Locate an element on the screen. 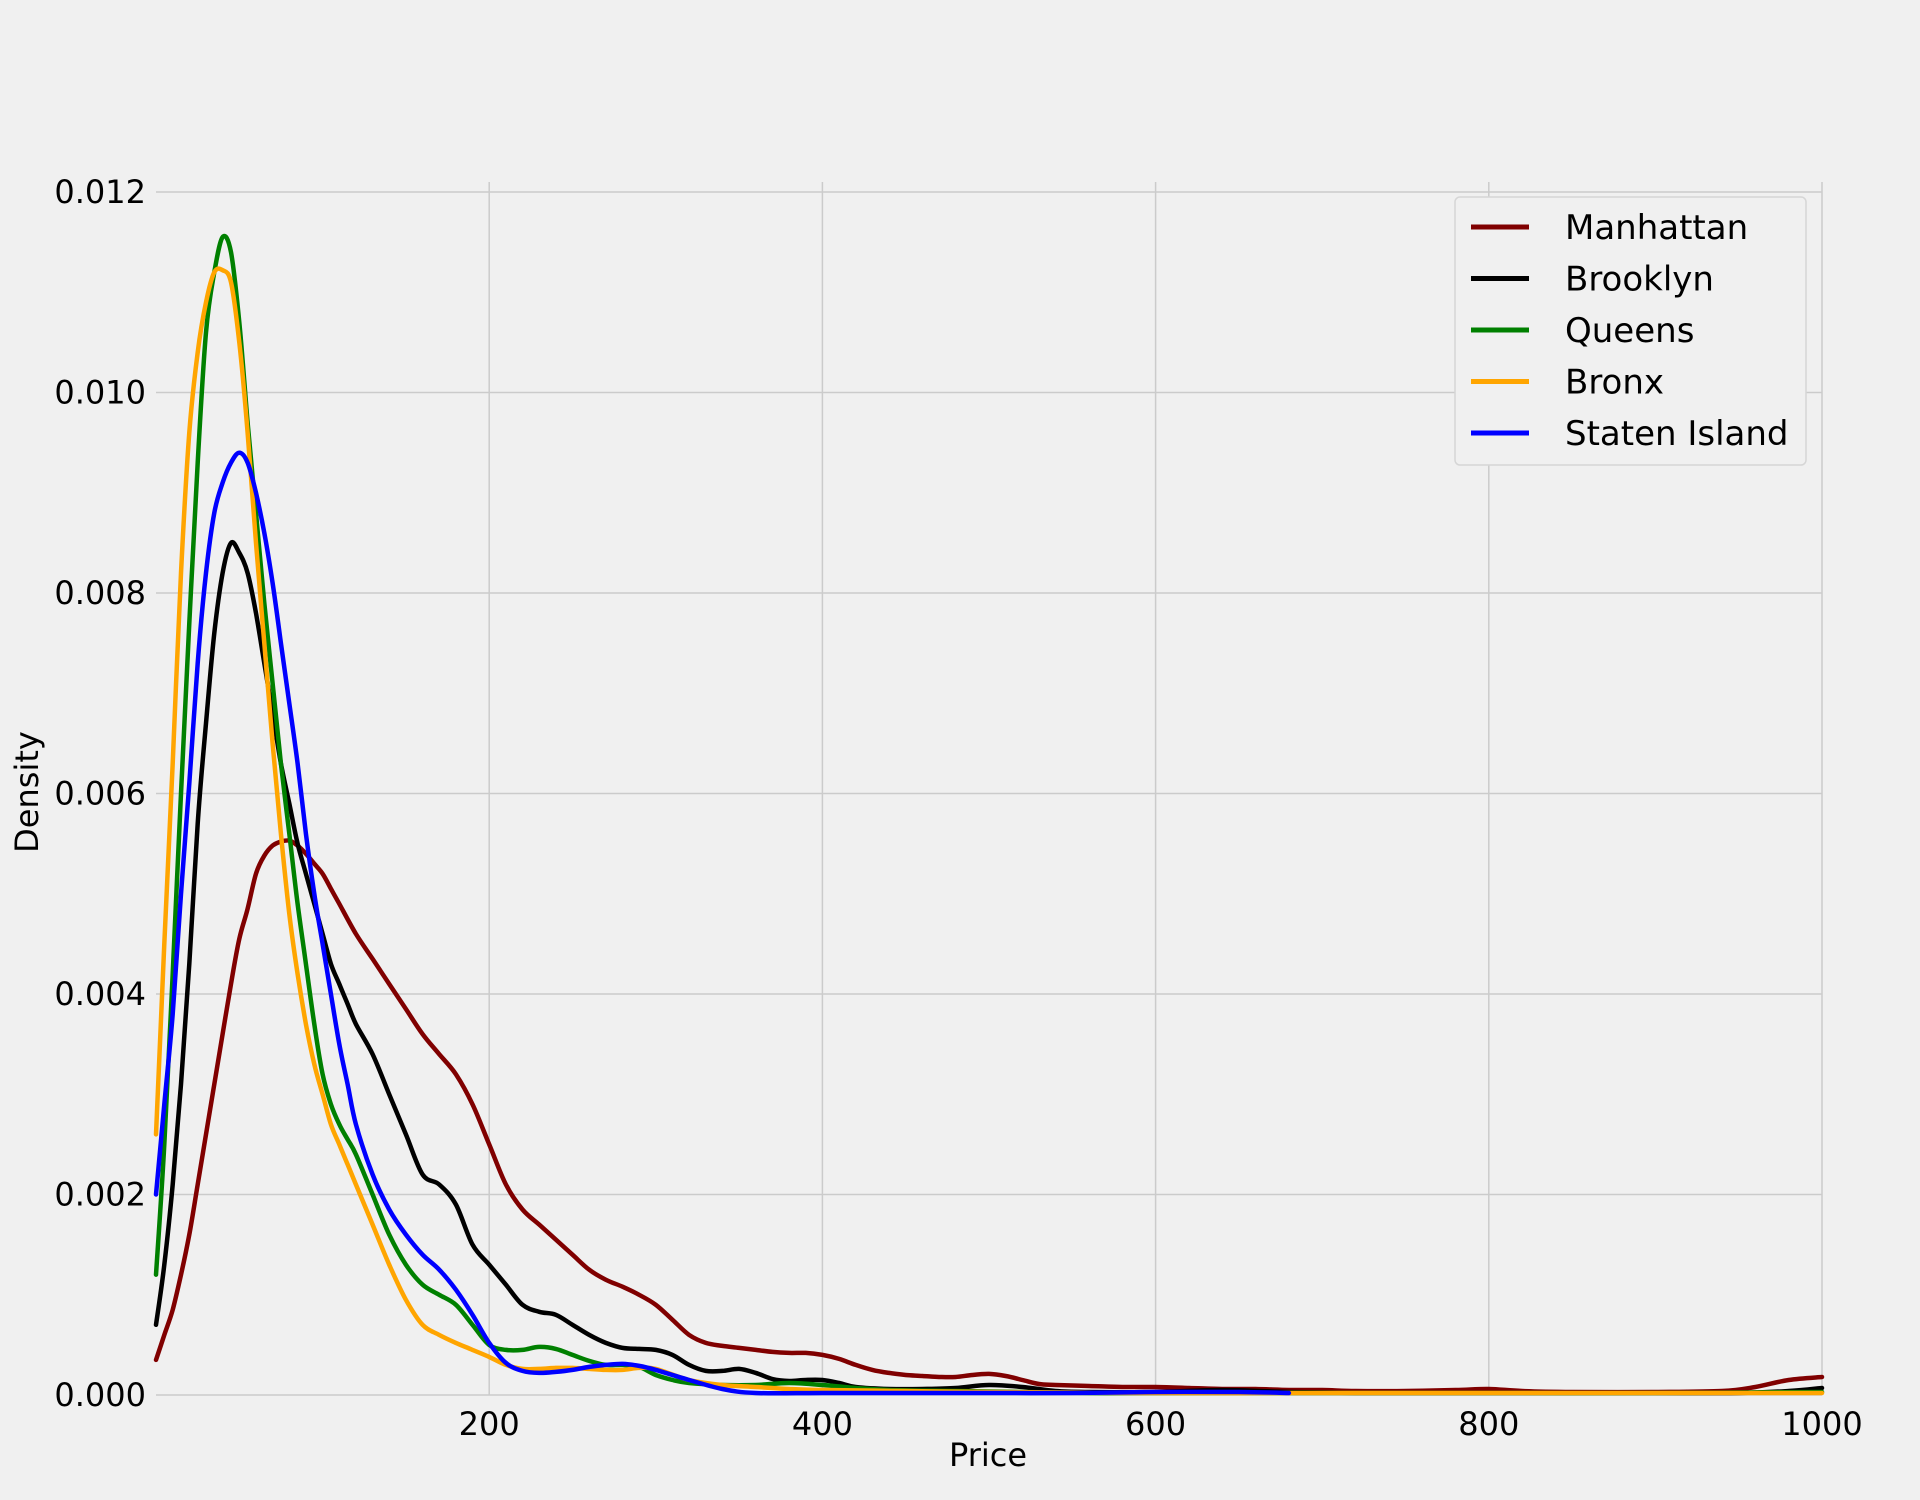  y-axis-label: Density is located at coordinates (27, 792).